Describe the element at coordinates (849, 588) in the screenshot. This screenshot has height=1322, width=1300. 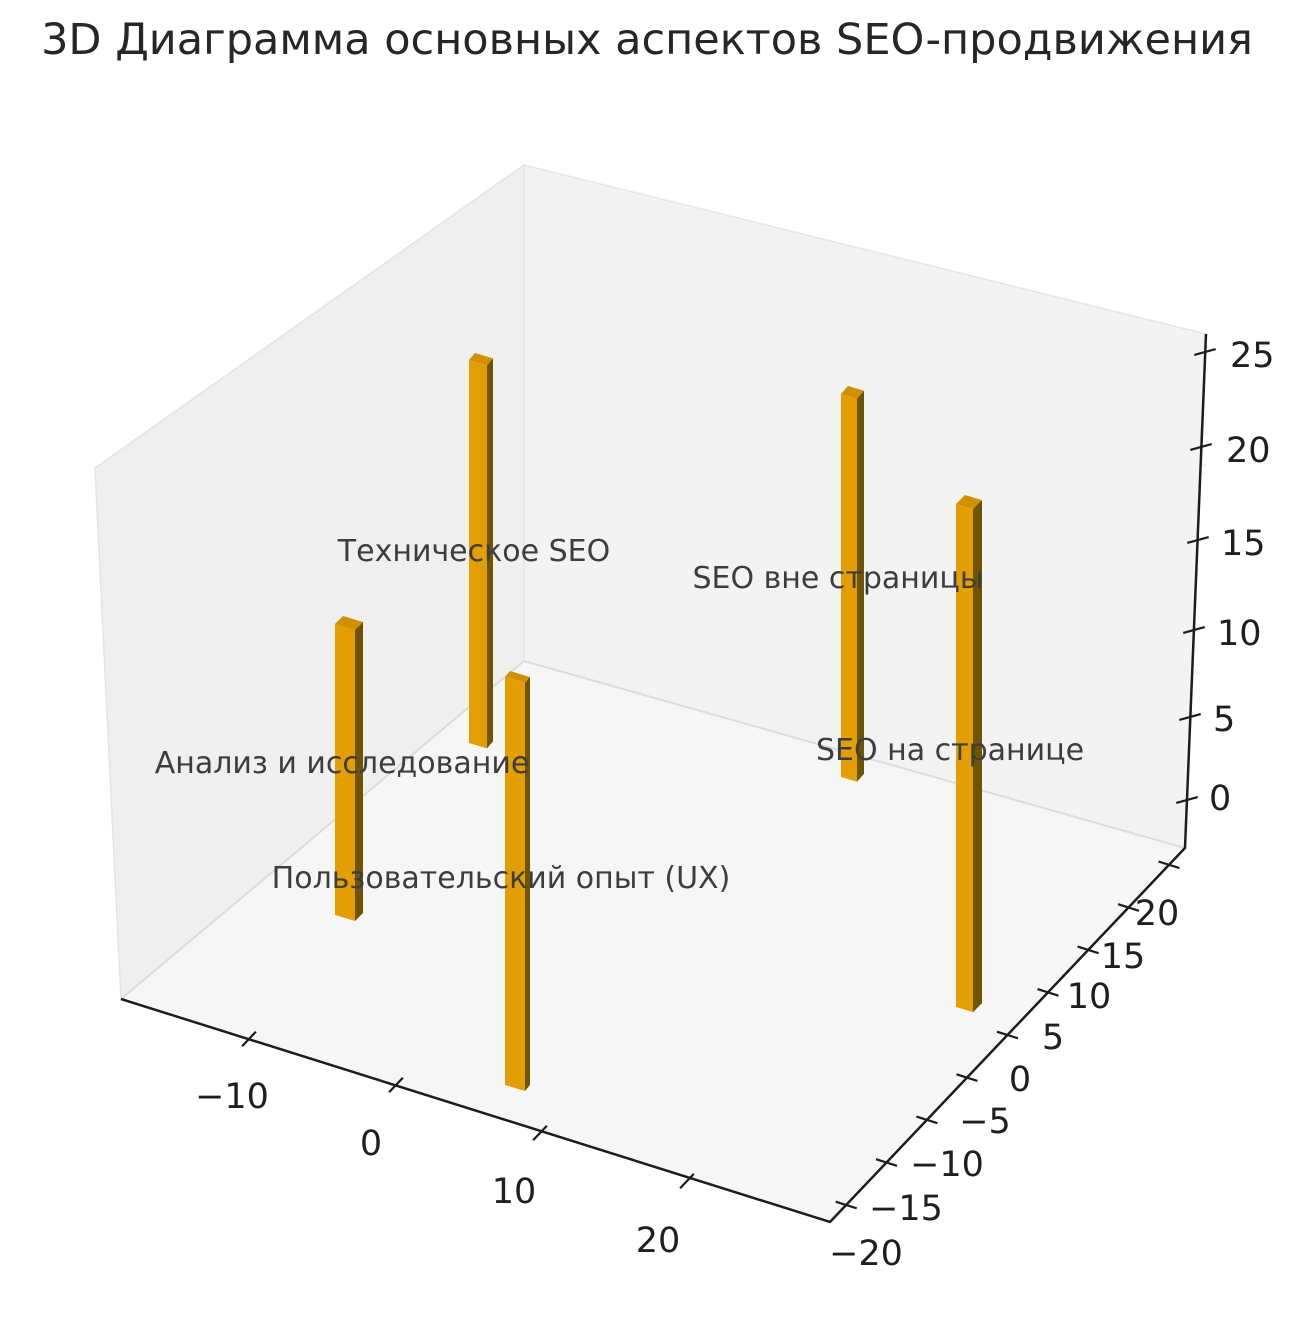
I see `bar-off-page-seo-front` at that location.